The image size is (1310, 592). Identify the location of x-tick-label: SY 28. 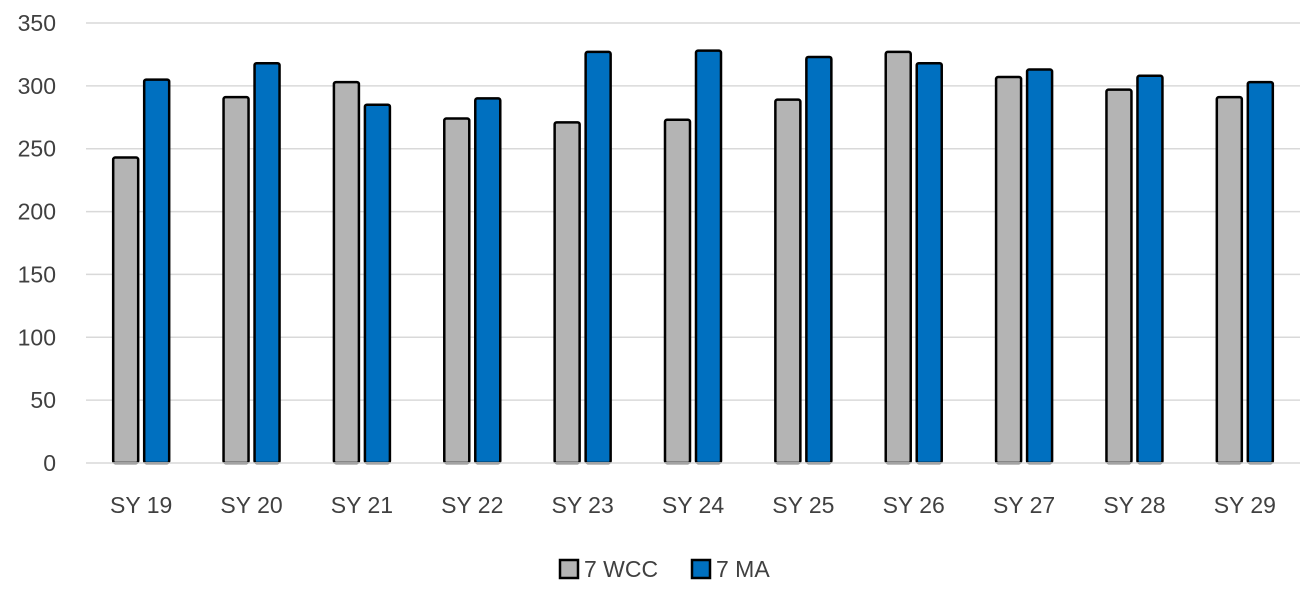
(1134, 505).